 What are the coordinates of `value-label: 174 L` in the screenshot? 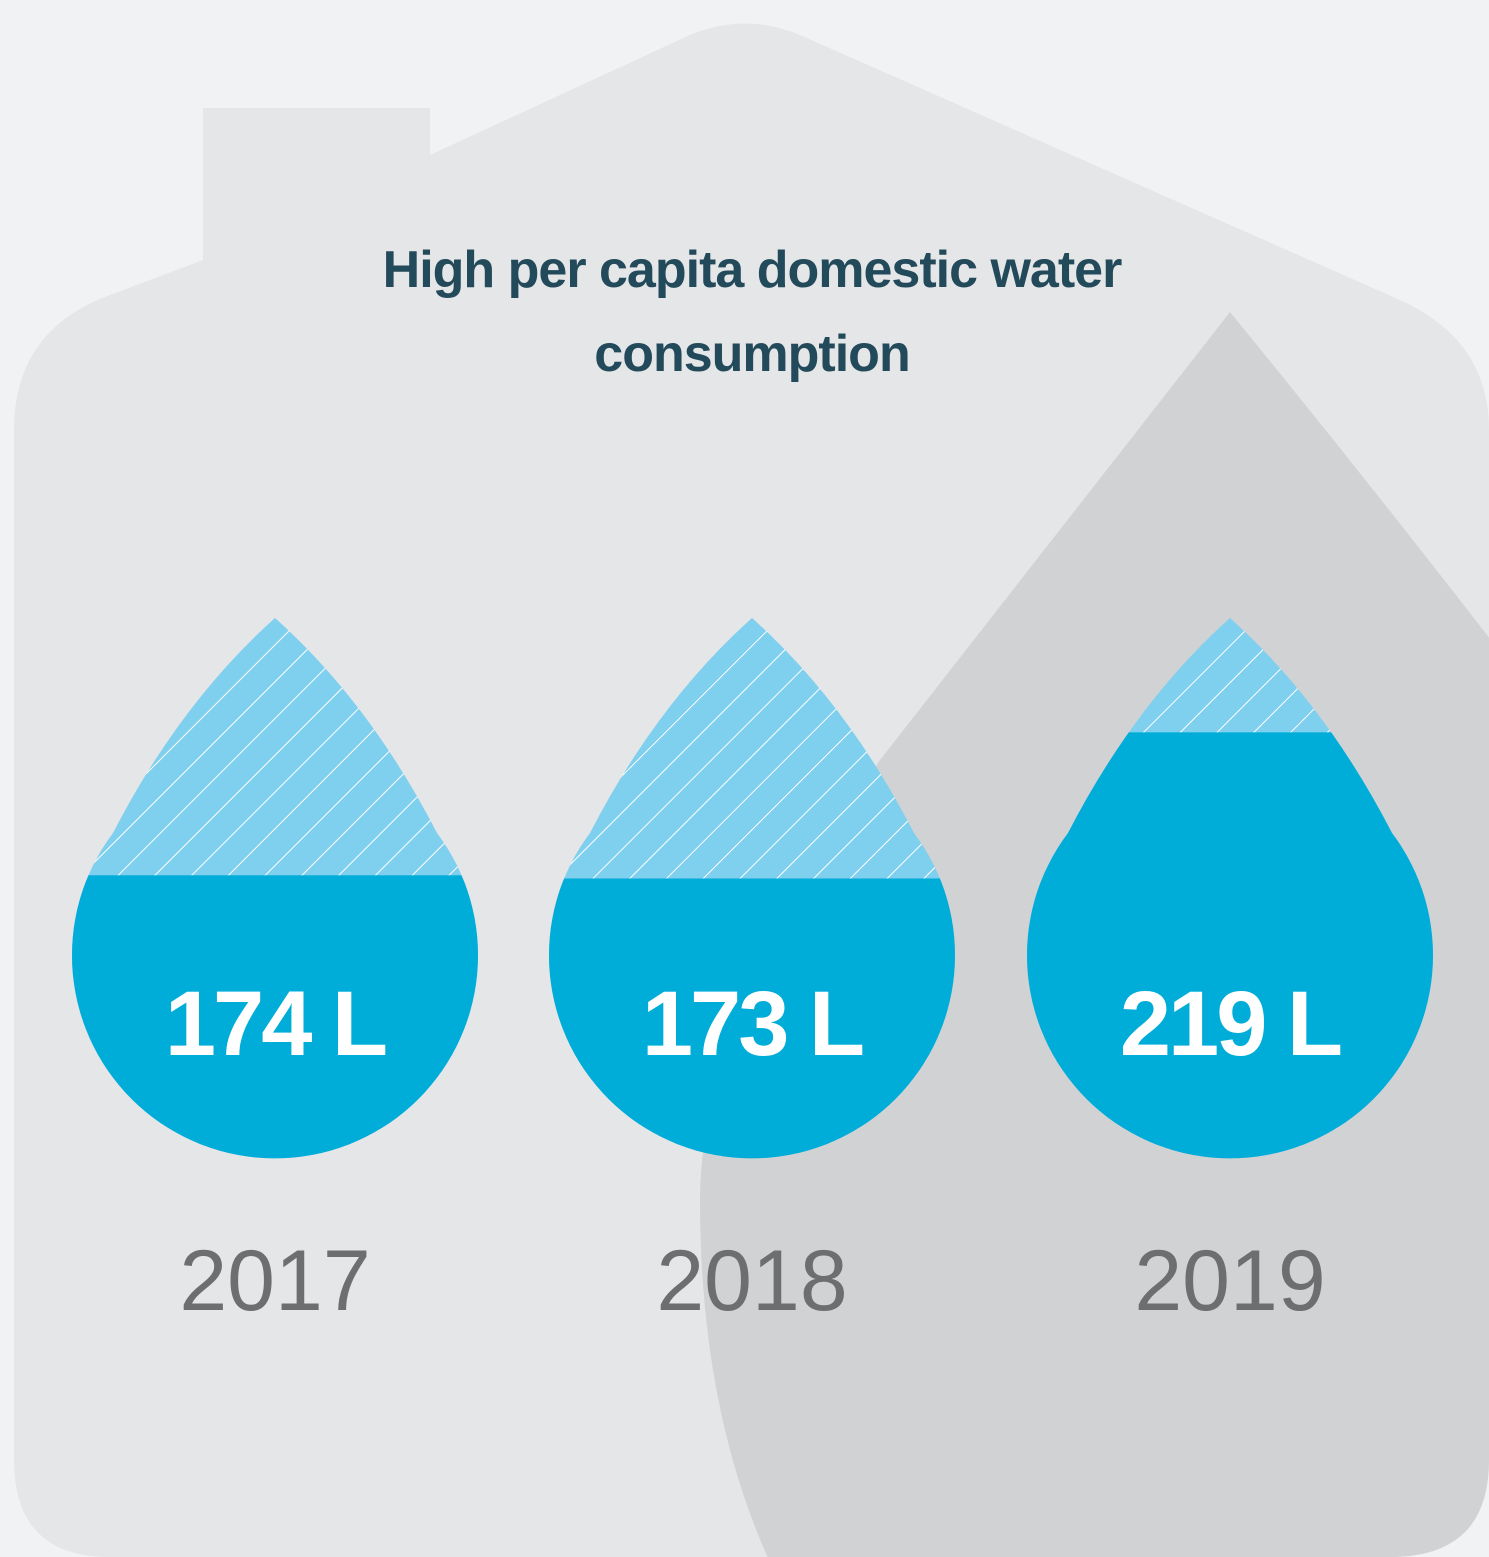 It's located at (275, 1024).